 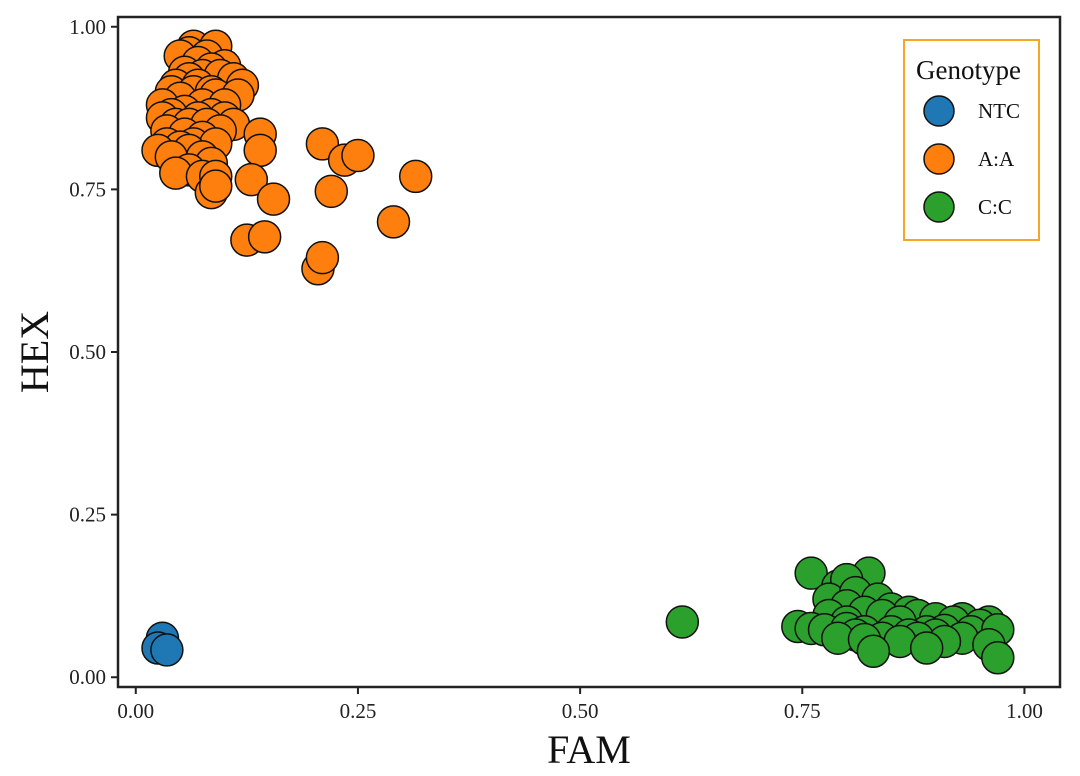 What do you see at coordinates (87, 677) in the screenshot?
I see `y-tick-label: 0.00` at bounding box center [87, 677].